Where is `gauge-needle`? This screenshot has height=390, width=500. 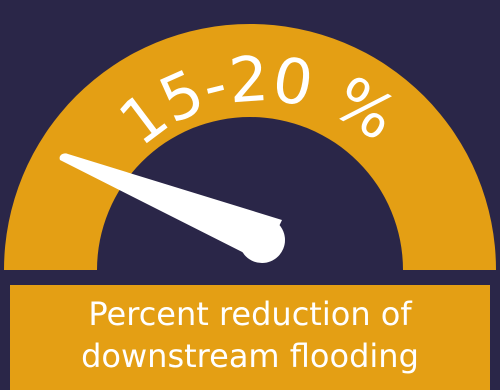
gauge-needle is located at coordinates (172, 208).